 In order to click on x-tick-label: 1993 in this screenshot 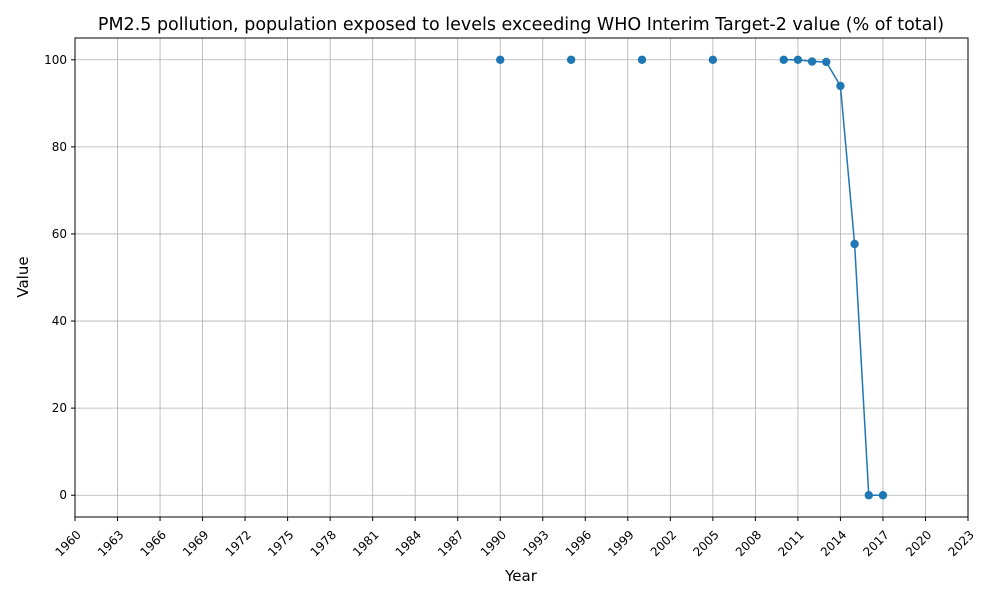, I will do `click(535, 543)`.